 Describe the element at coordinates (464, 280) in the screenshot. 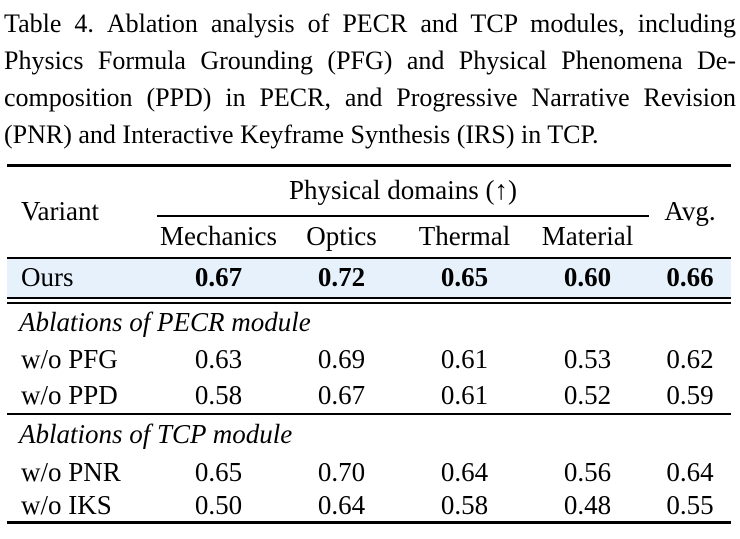

I see `cell-ours-thermal: 0.65` at that location.